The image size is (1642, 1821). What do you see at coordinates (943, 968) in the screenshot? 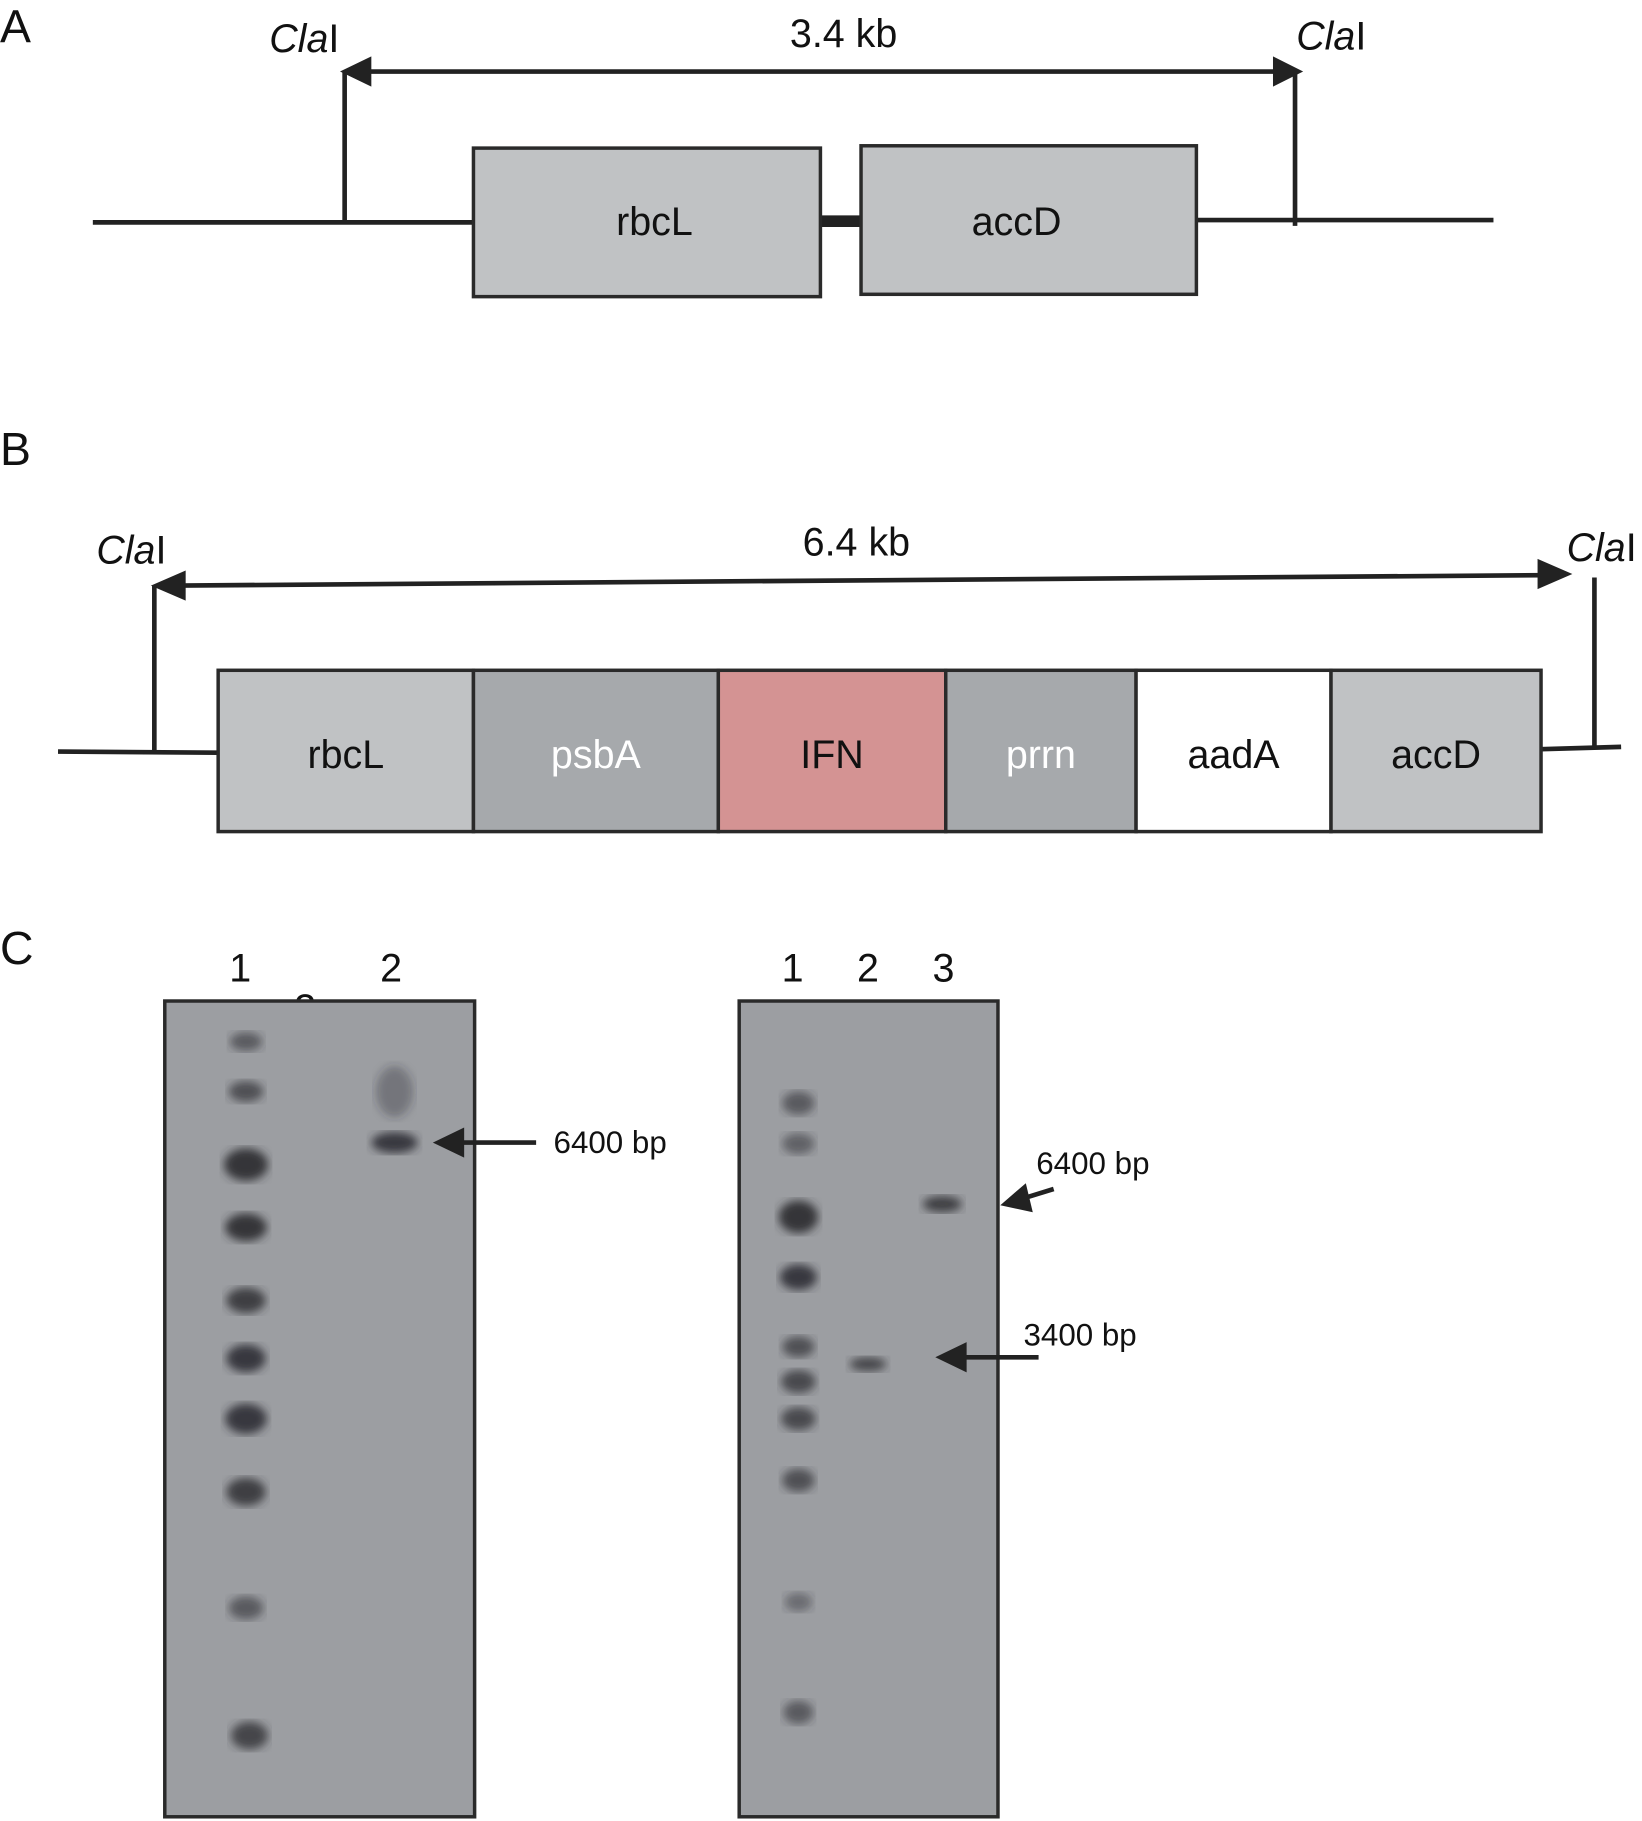
I see `lane-label: 3` at bounding box center [943, 968].